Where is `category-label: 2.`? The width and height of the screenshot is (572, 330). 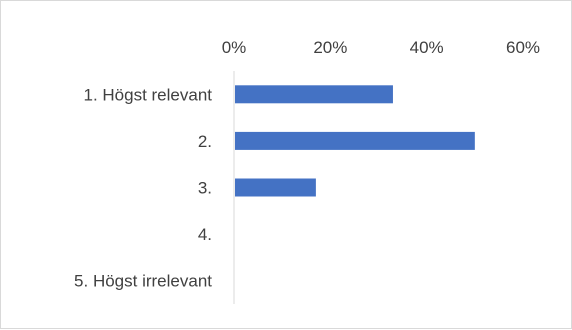
category-label: 2. is located at coordinates (205, 141).